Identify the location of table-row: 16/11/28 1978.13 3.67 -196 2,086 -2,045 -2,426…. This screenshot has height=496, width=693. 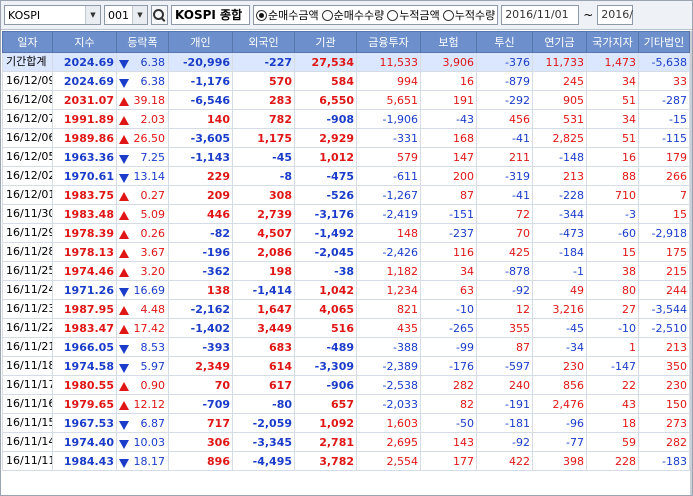
(346, 252).